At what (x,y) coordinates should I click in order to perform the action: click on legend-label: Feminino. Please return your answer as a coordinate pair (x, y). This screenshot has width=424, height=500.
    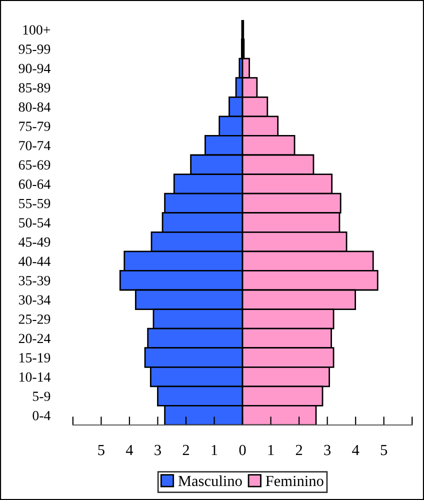
    Looking at the image, I should click on (295, 481).